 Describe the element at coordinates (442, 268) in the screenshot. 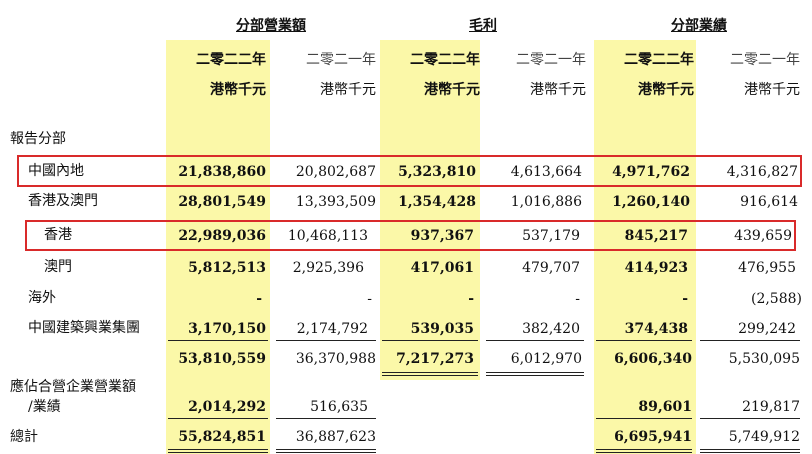

I see `cell: 417,061` at that location.